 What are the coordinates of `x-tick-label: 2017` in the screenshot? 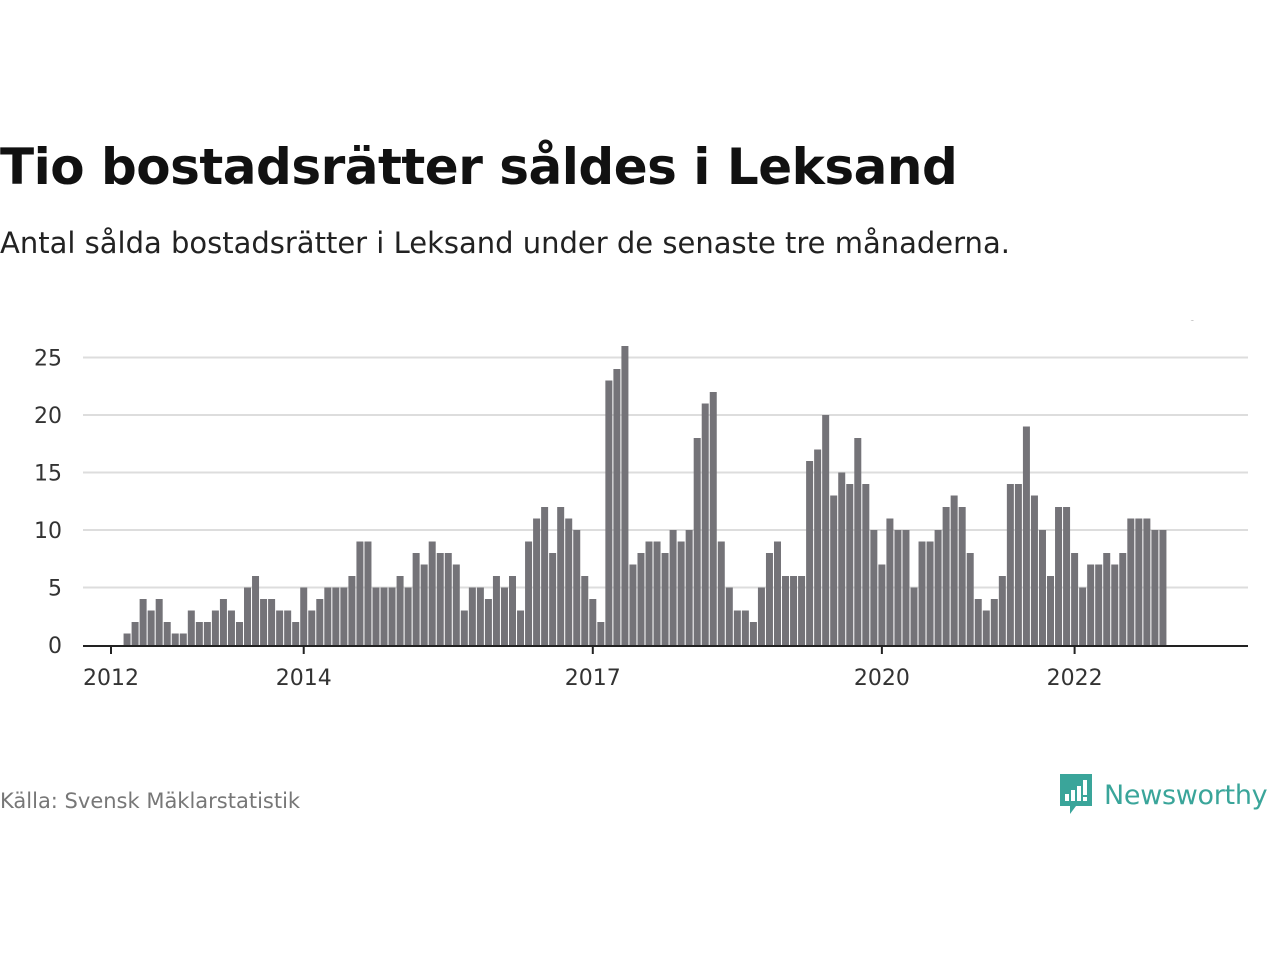 It's located at (593, 678).